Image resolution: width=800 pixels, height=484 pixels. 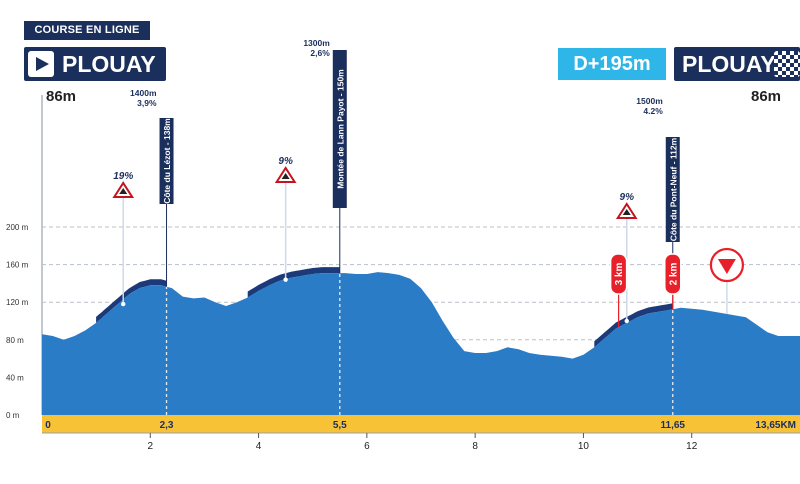 I want to click on distance-marker-label: 2 km, so click(x=673, y=273).